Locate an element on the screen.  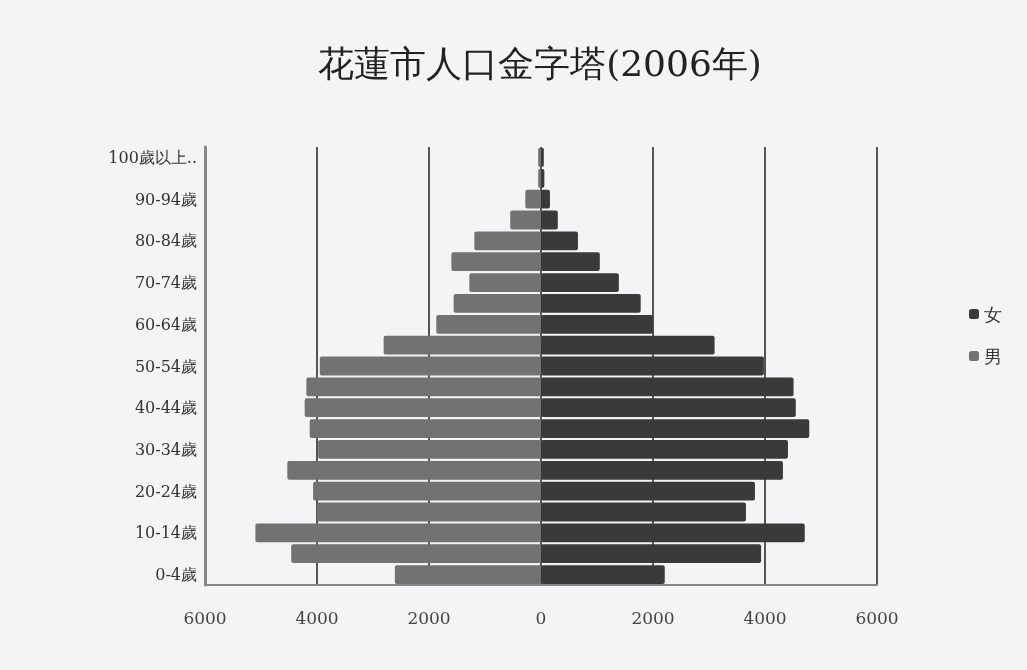
x-tick-label: 0 is located at coordinates (541, 617).